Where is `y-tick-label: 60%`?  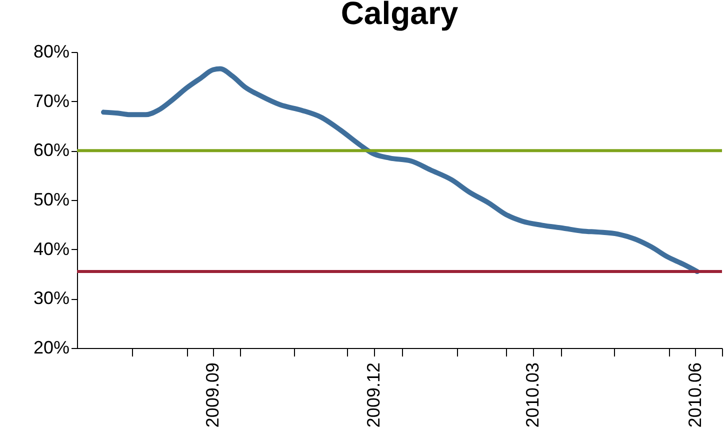
y-tick-label: 60% is located at coordinates (51, 150).